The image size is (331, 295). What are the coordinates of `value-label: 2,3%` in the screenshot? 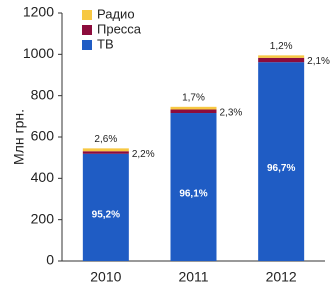 It's located at (231, 112).